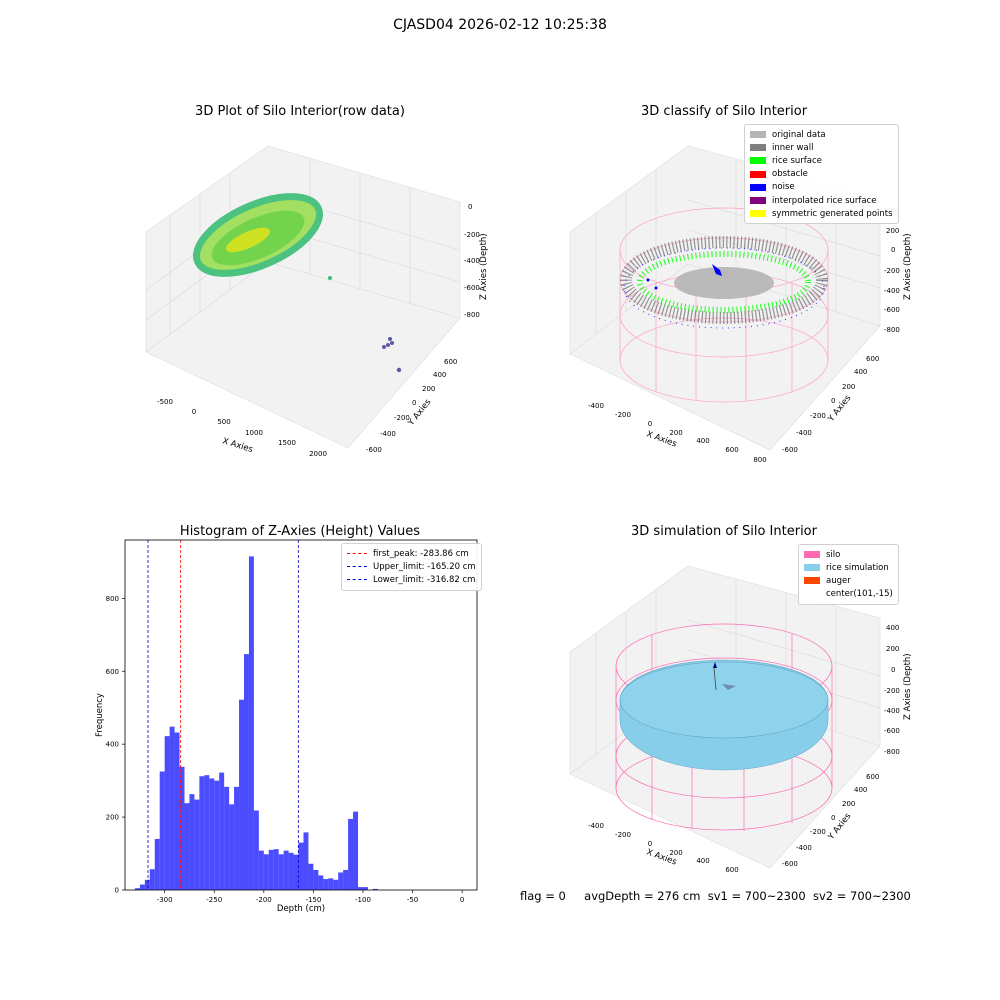 The height and width of the screenshot is (1000, 1000). I want to click on y-tick-label: 600, so click(112, 672).